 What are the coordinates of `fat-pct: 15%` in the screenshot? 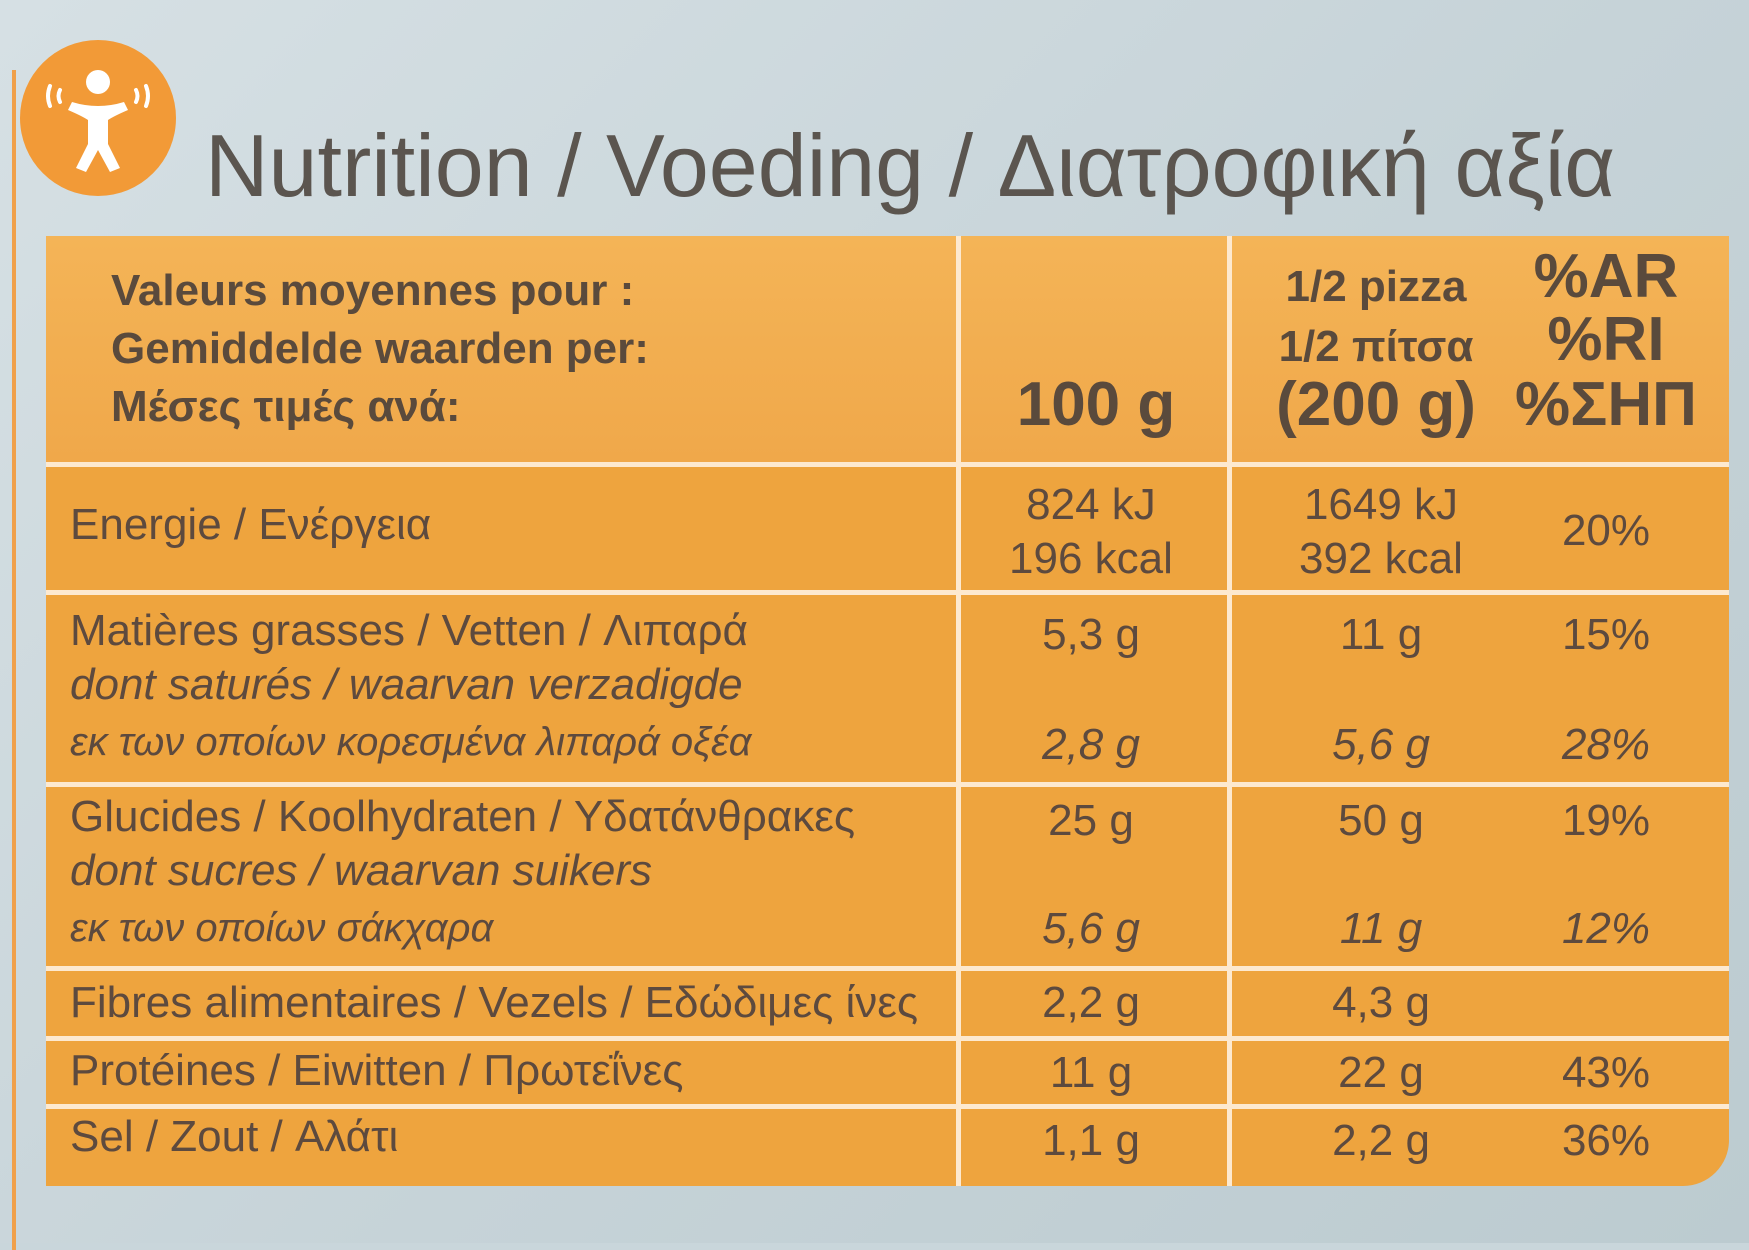 It's located at (1606, 634).